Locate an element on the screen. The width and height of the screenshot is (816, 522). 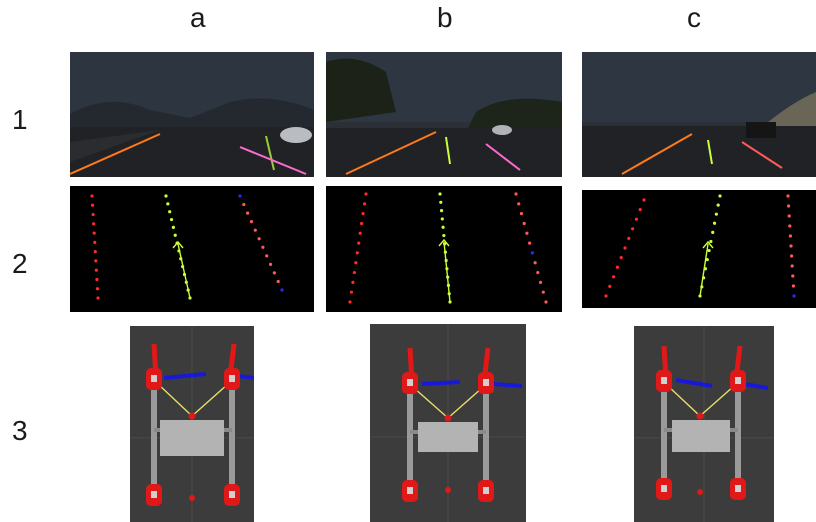
robot-view-b is located at coordinates (448, 423).